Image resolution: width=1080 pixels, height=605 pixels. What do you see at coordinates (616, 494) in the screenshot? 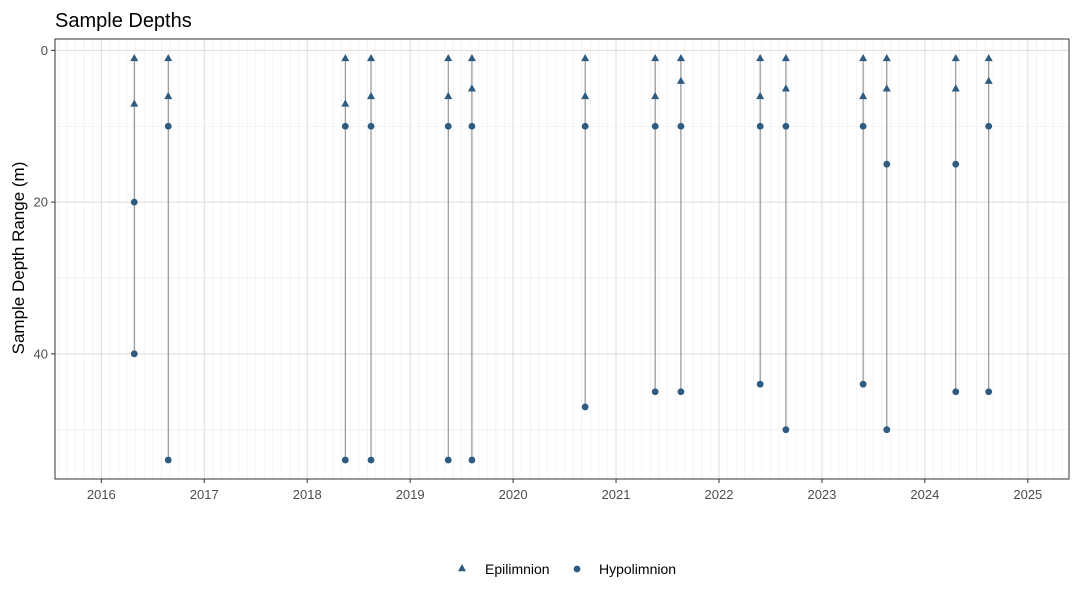
I see `x-tick-label: 2021` at bounding box center [616, 494].